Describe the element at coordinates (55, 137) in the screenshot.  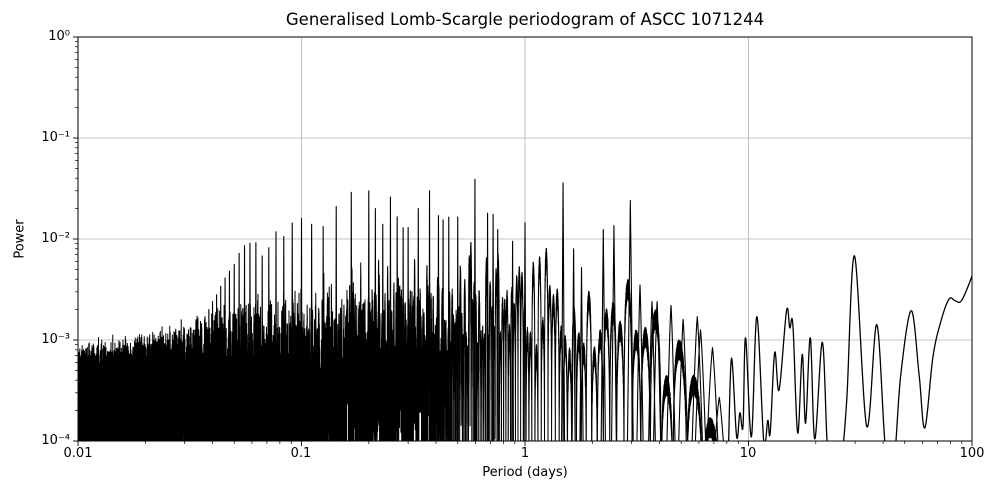
I see `y-tick-label-1e-1: 10⁻¹` at that location.